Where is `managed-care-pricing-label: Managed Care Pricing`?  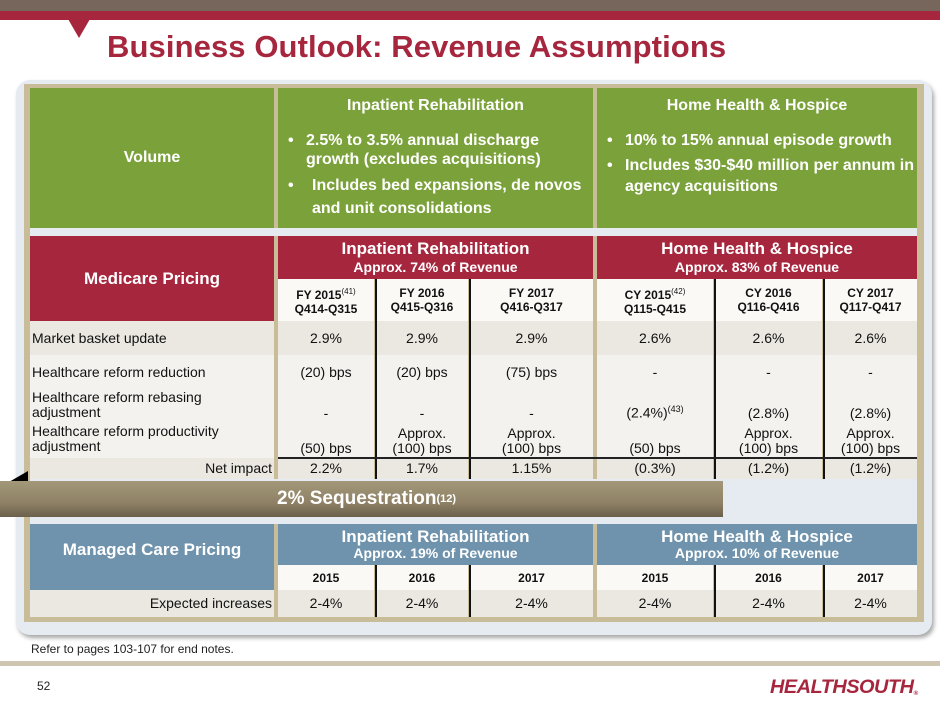
managed-care-pricing-label: Managed Care Pricing is located at coordinates (152, 557).